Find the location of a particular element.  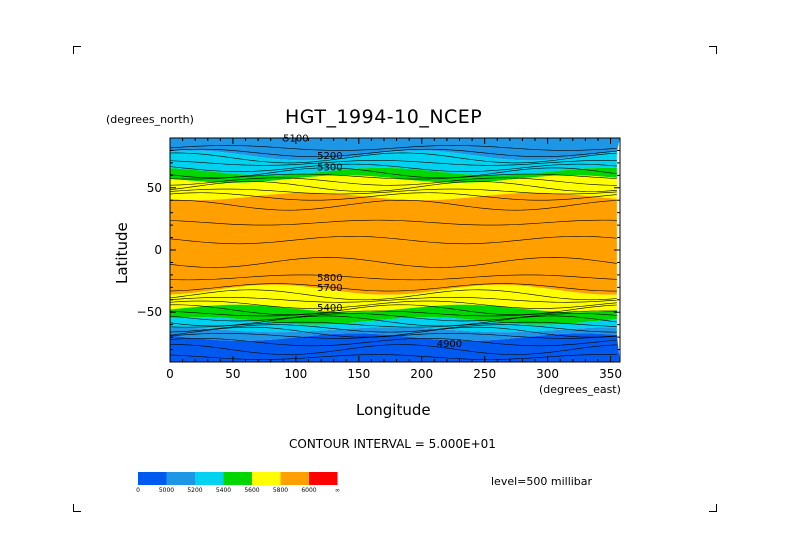

colorbar-legend: 0 5000 5200 5400 5600 5800 6000 ∞ is located at coordinates (238, 483).